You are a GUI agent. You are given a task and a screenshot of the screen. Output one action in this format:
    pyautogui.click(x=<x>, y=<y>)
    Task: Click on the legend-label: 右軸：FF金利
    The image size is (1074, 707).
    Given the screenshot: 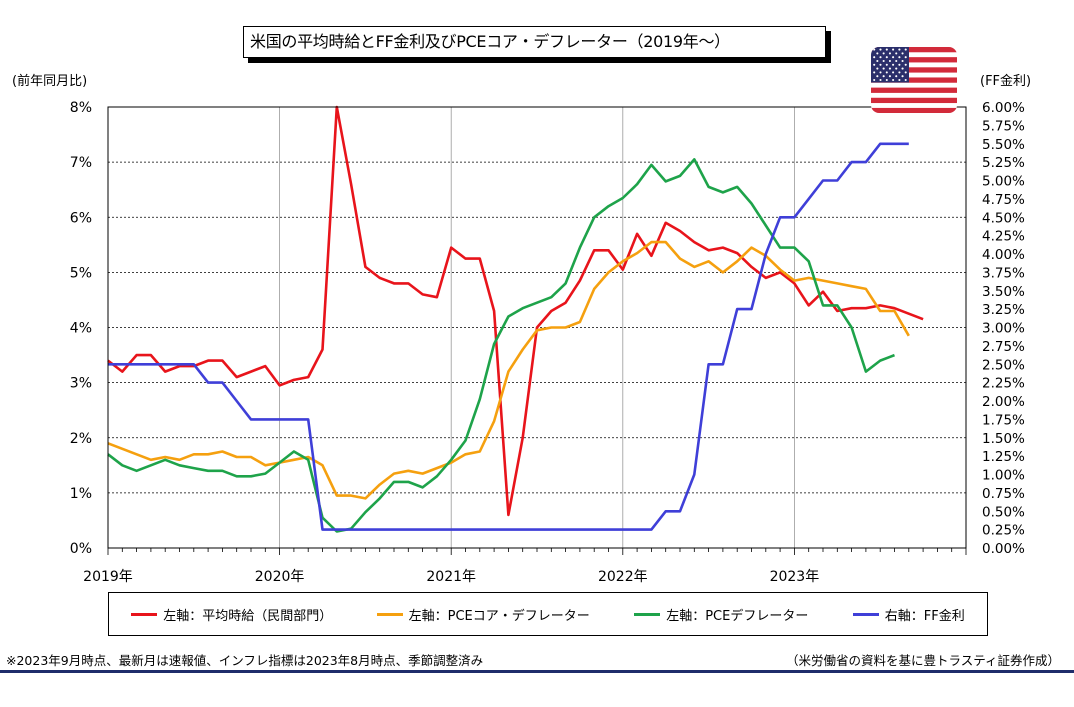 What is the action you would take?
    pyautogui.click(x=924, y=616)
    